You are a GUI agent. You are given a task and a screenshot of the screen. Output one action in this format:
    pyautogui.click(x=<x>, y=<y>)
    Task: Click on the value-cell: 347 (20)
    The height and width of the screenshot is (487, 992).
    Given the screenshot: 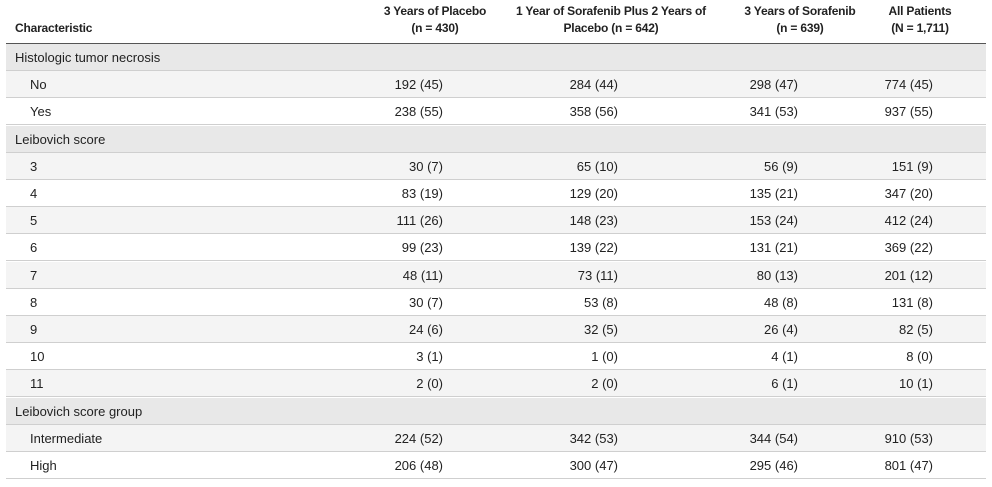 What is the action you would take?
    pyautogui.click(x=908, y=193)
    